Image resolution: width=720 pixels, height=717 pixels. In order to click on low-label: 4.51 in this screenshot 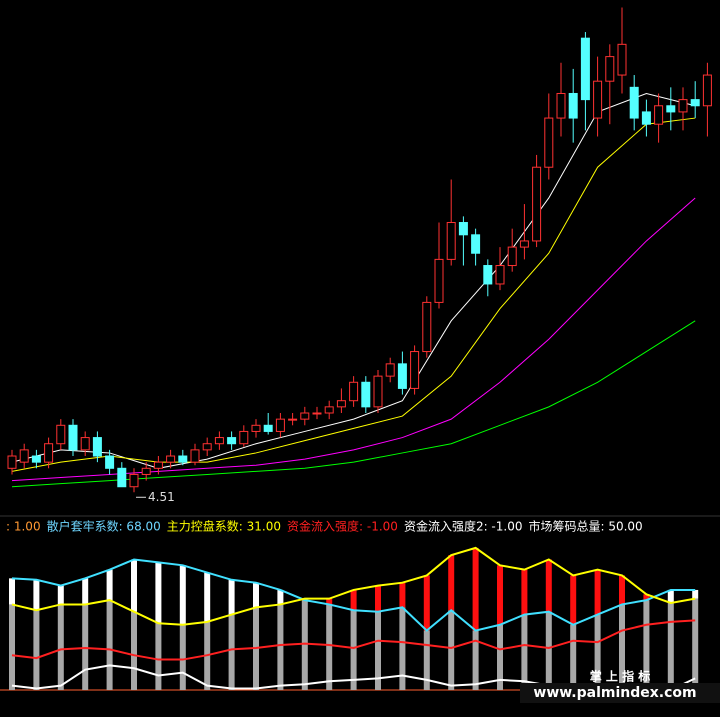, I will do `click(161, 497)`.